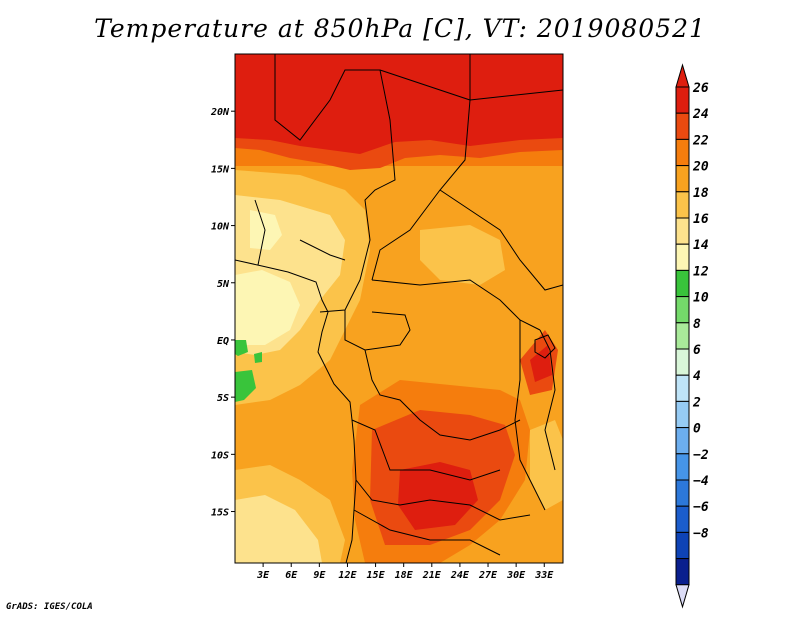 This screenshot has width=800, height=618. I want to click on colorbar-over-arrow, so click(682, 75).